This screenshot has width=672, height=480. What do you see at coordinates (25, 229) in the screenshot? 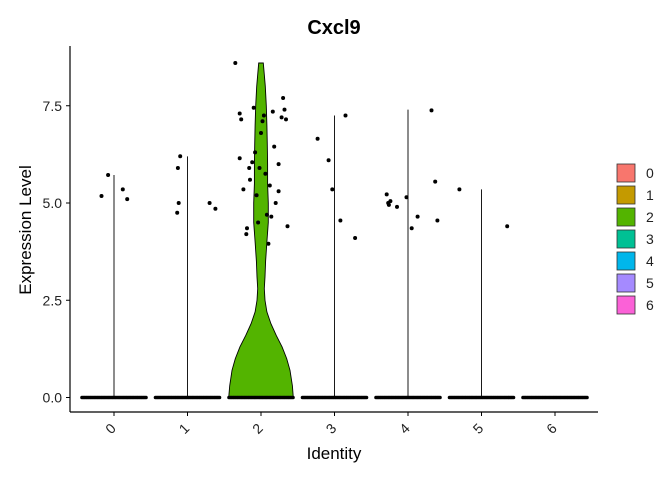
I see `y-axis-title: Expression Level` at bounding box center [25, 229].